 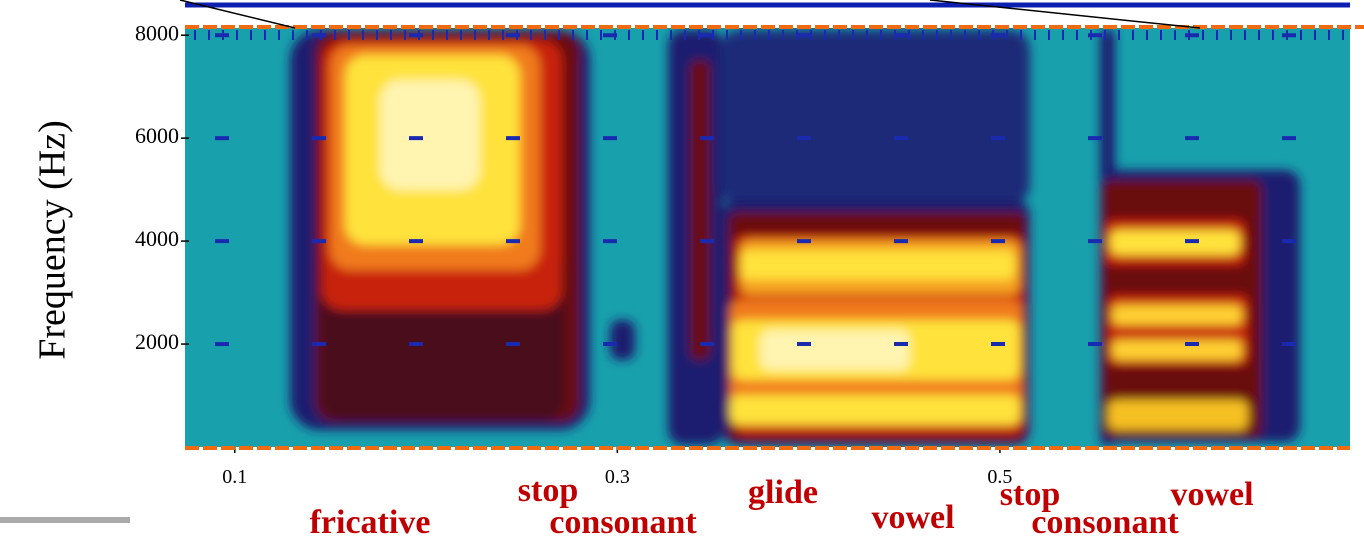 What do you see at coordinates (617, 477) in the screenshot?
I see `x-tick-label: 0.3` at bounding box center [617, 477].